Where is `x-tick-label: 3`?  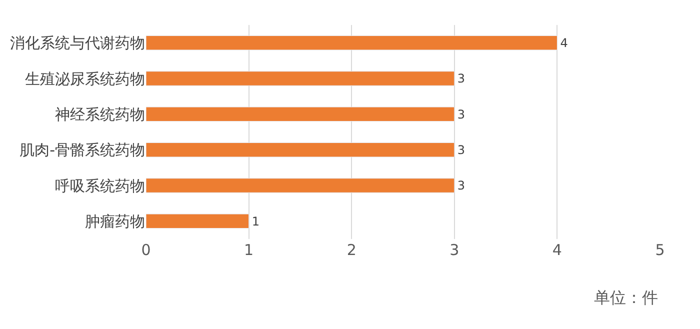
x-tick-label: 3 is located at coordinates (455, 250).